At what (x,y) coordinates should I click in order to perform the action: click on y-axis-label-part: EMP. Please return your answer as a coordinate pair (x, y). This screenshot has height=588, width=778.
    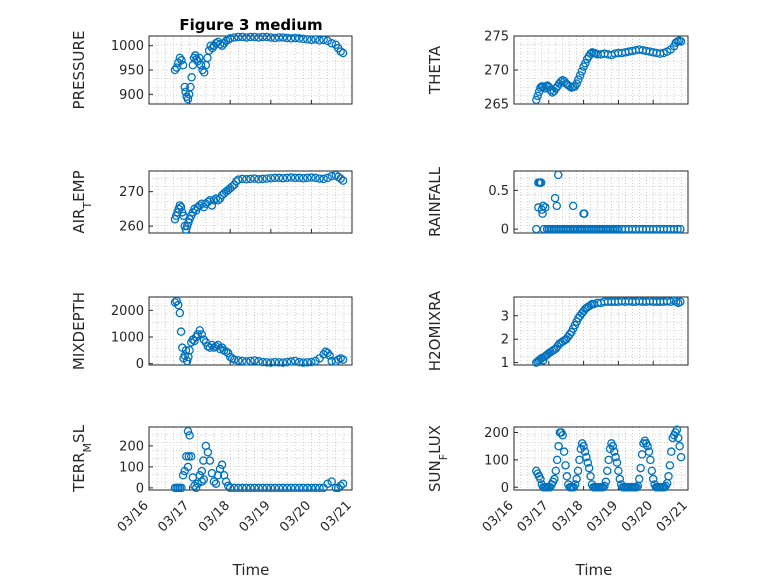
    Looking at the image, I should click on (79, 185).